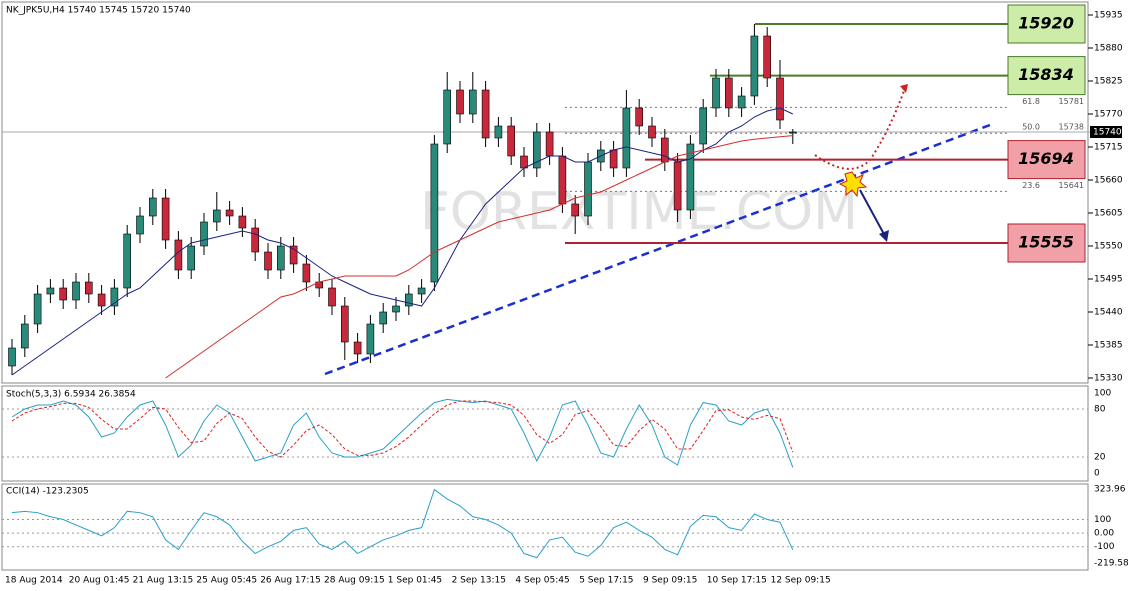 Image resolution: width=1128 pixels, height=591 pixels. Describe the element at coordinates (402, 523) in the screenshot. I see `cci-line` at that location.